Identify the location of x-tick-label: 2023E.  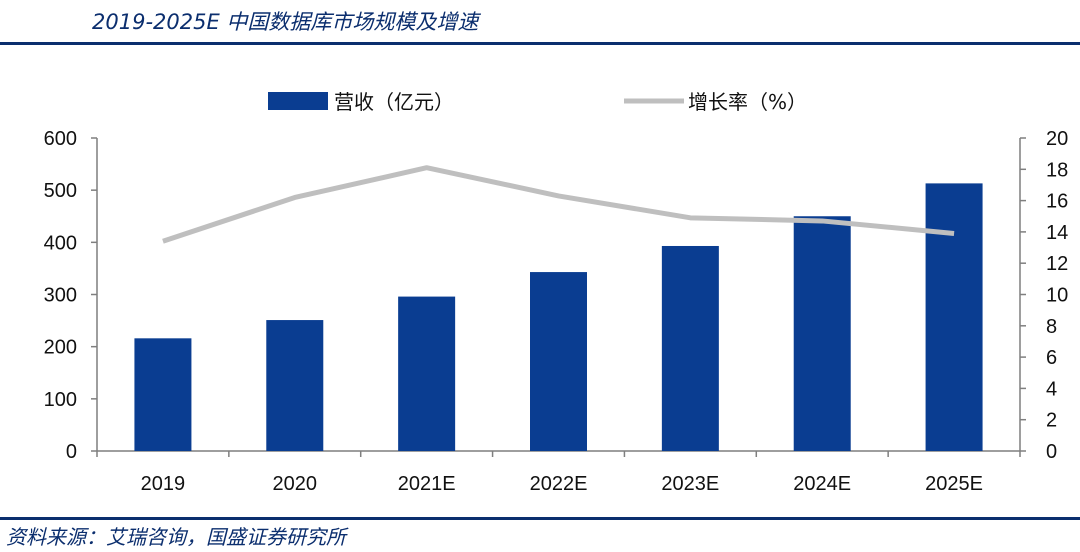
(690, 484).